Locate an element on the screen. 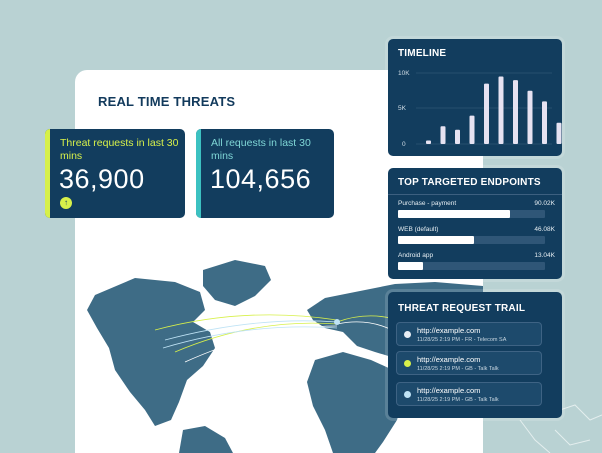 This screenshot has width=602, height=453. endpoints-title: TOP TARGETED ENDPOINTS is located at coordinates (469, 182).